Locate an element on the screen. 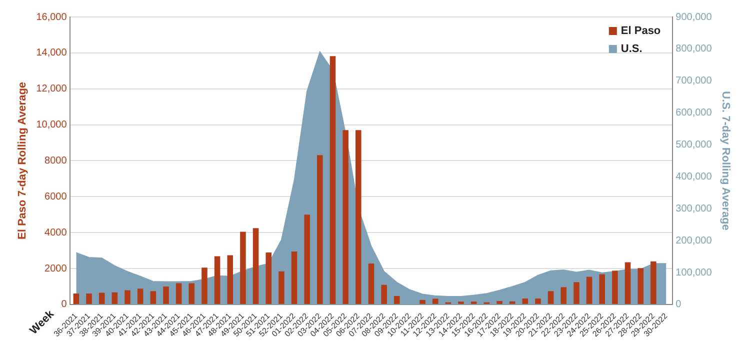 The height and width of the screenshot is (352, 748). y2-tick-label: 900,000 is located at coordinates (694, 17).